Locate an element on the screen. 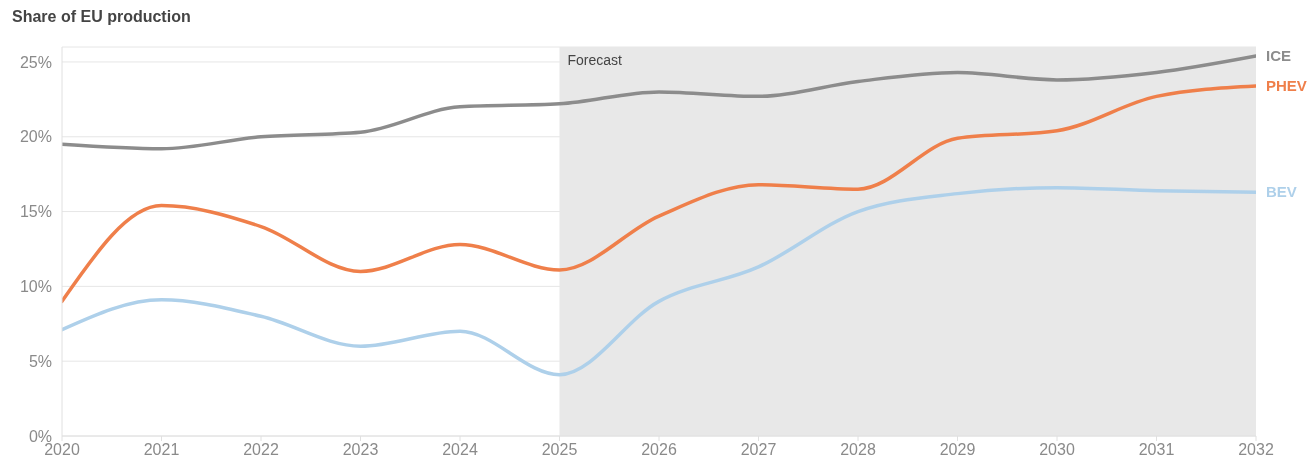 This screenshot has width=1313, height=465. x-tick-label: 2032 is located at coordinates (1256, 450).